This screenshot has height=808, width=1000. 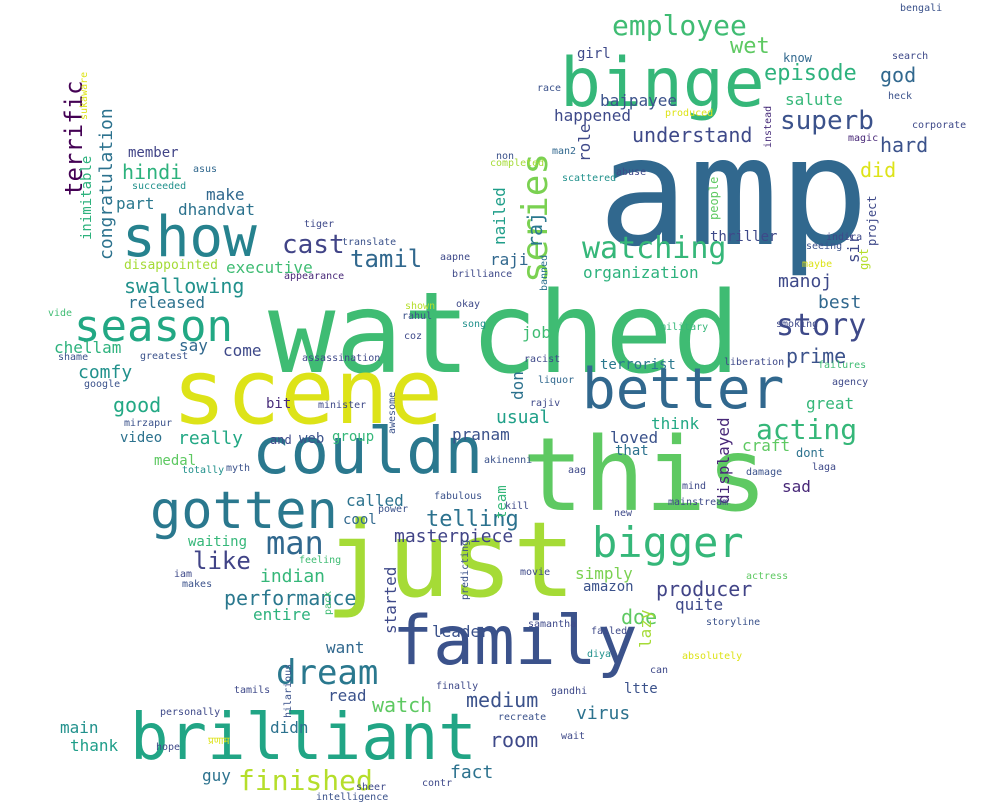 I want to click on word-cloud-word: raj, so click(x=535, y=229).